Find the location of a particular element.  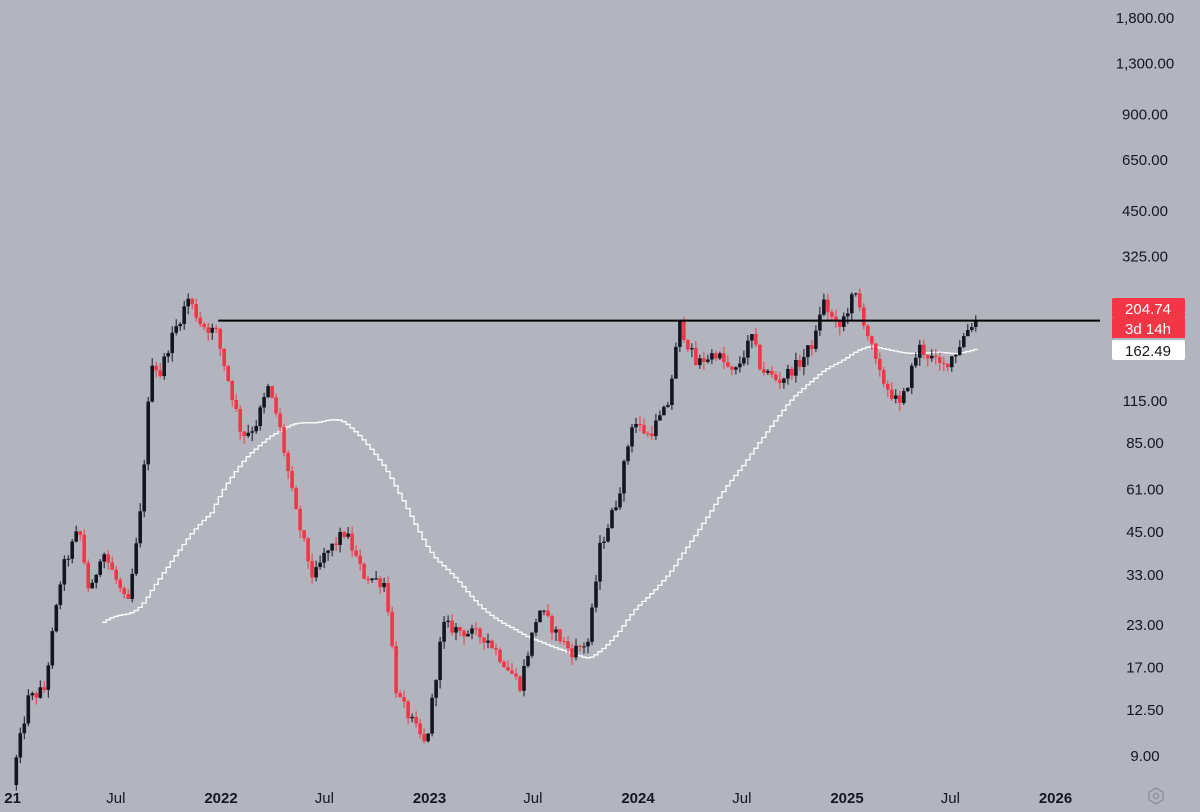

y-tick-label: 325.00 is located at coordinates (1145, 256).